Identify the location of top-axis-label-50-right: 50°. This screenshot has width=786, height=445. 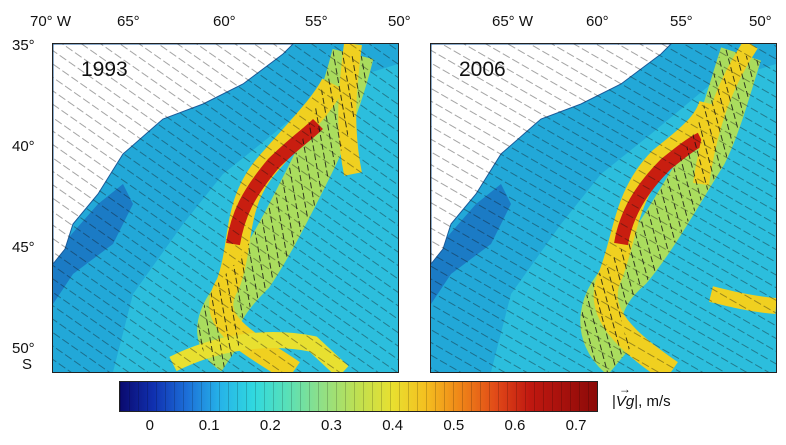
(760, 21).